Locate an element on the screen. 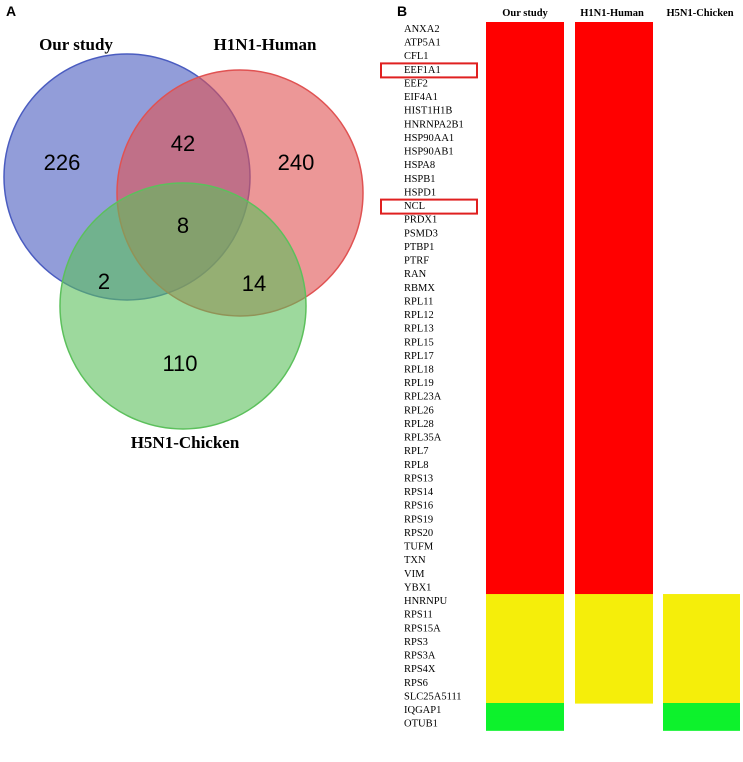 The height and width of the screenshot is (762, 743). gene-label-ncl: NCL is located at coordinates (414, 206).